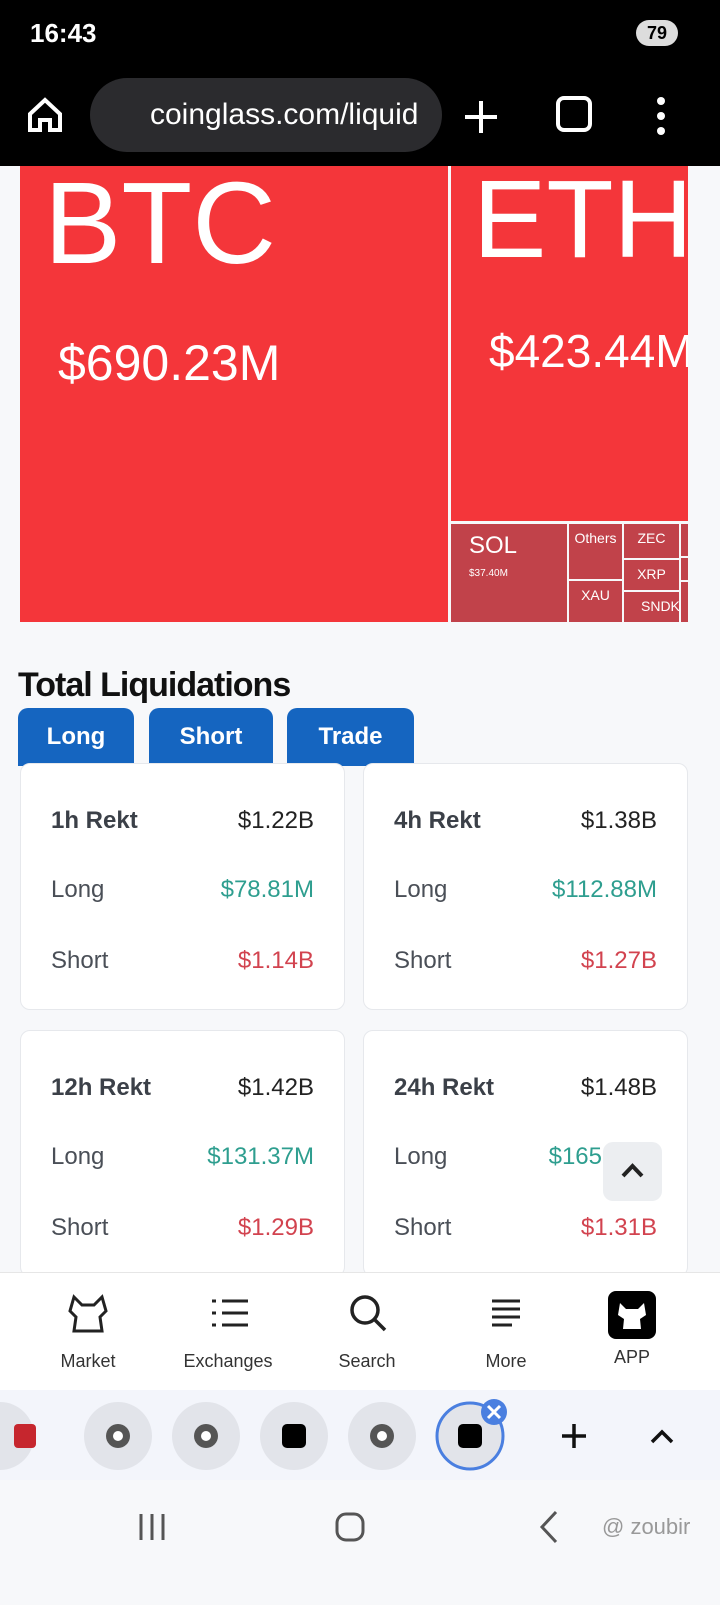 The width and height of the screenshot is (720, 1605). Describe the element at coordinates (632, 1171) in the screenshot. I see `scroll-top-button` at that location.